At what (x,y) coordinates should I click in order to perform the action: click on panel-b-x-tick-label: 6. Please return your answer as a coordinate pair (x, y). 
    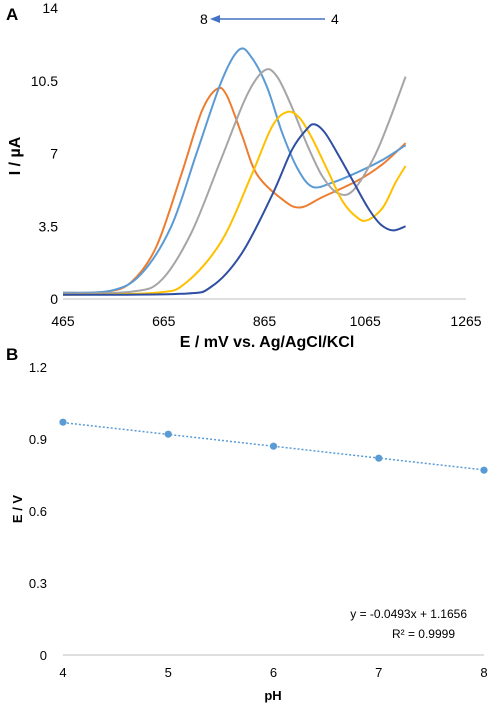
    Looking at the image, I should click on (273, 672).